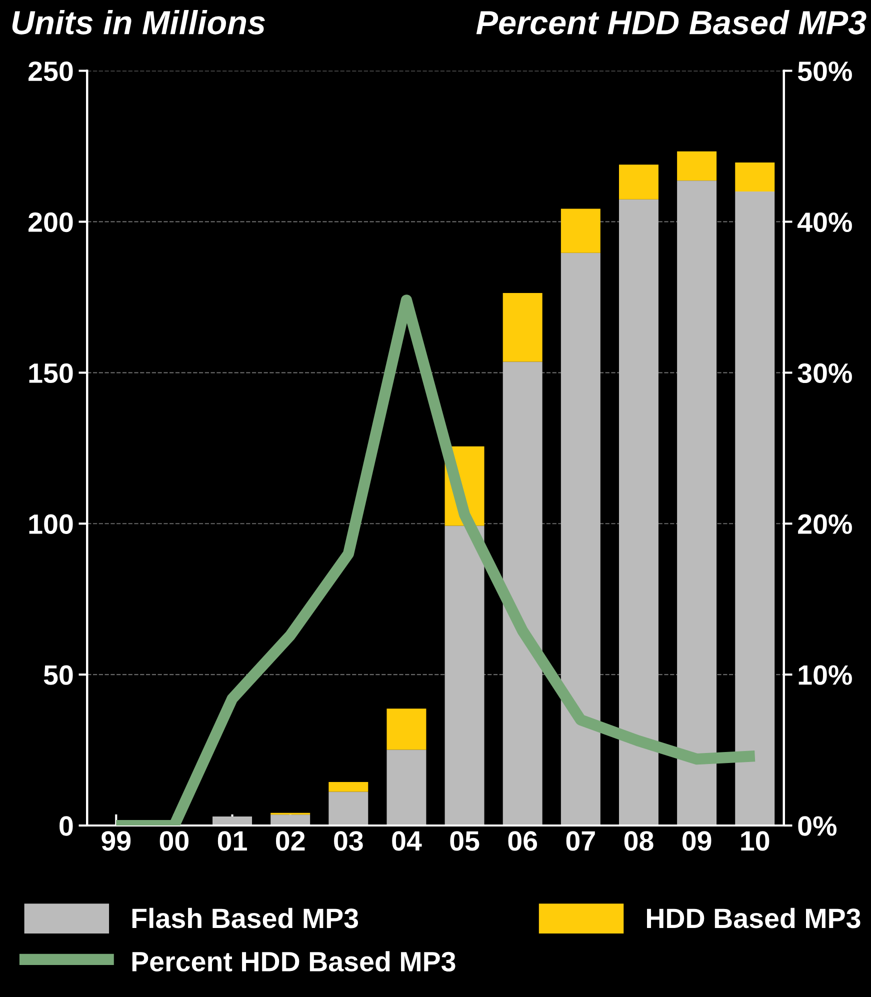 The image size is (871, 997). Describe the element at coordinates (116, 841) in the screenshot. I see `x-tick-label: 99` at that location.